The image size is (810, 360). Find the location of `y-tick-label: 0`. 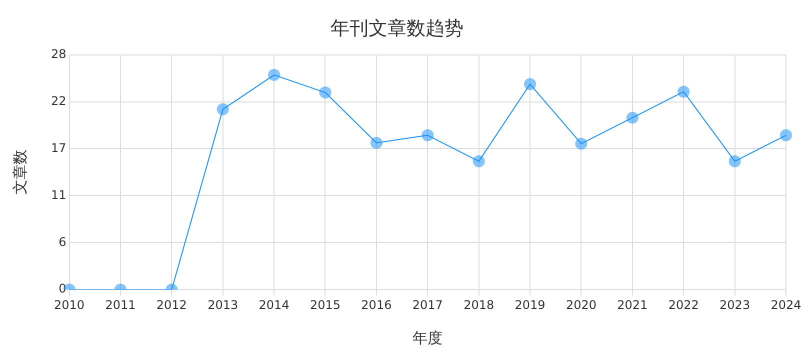

y-tick-label: 0 is located at coordinates (62, 289).